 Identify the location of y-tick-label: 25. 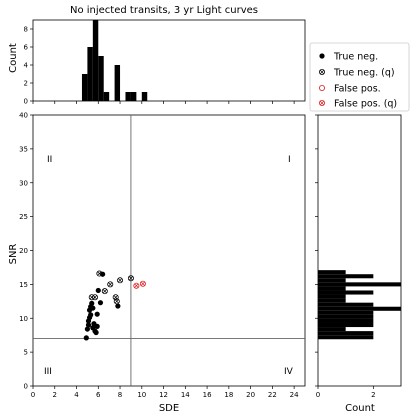
(23, 217).